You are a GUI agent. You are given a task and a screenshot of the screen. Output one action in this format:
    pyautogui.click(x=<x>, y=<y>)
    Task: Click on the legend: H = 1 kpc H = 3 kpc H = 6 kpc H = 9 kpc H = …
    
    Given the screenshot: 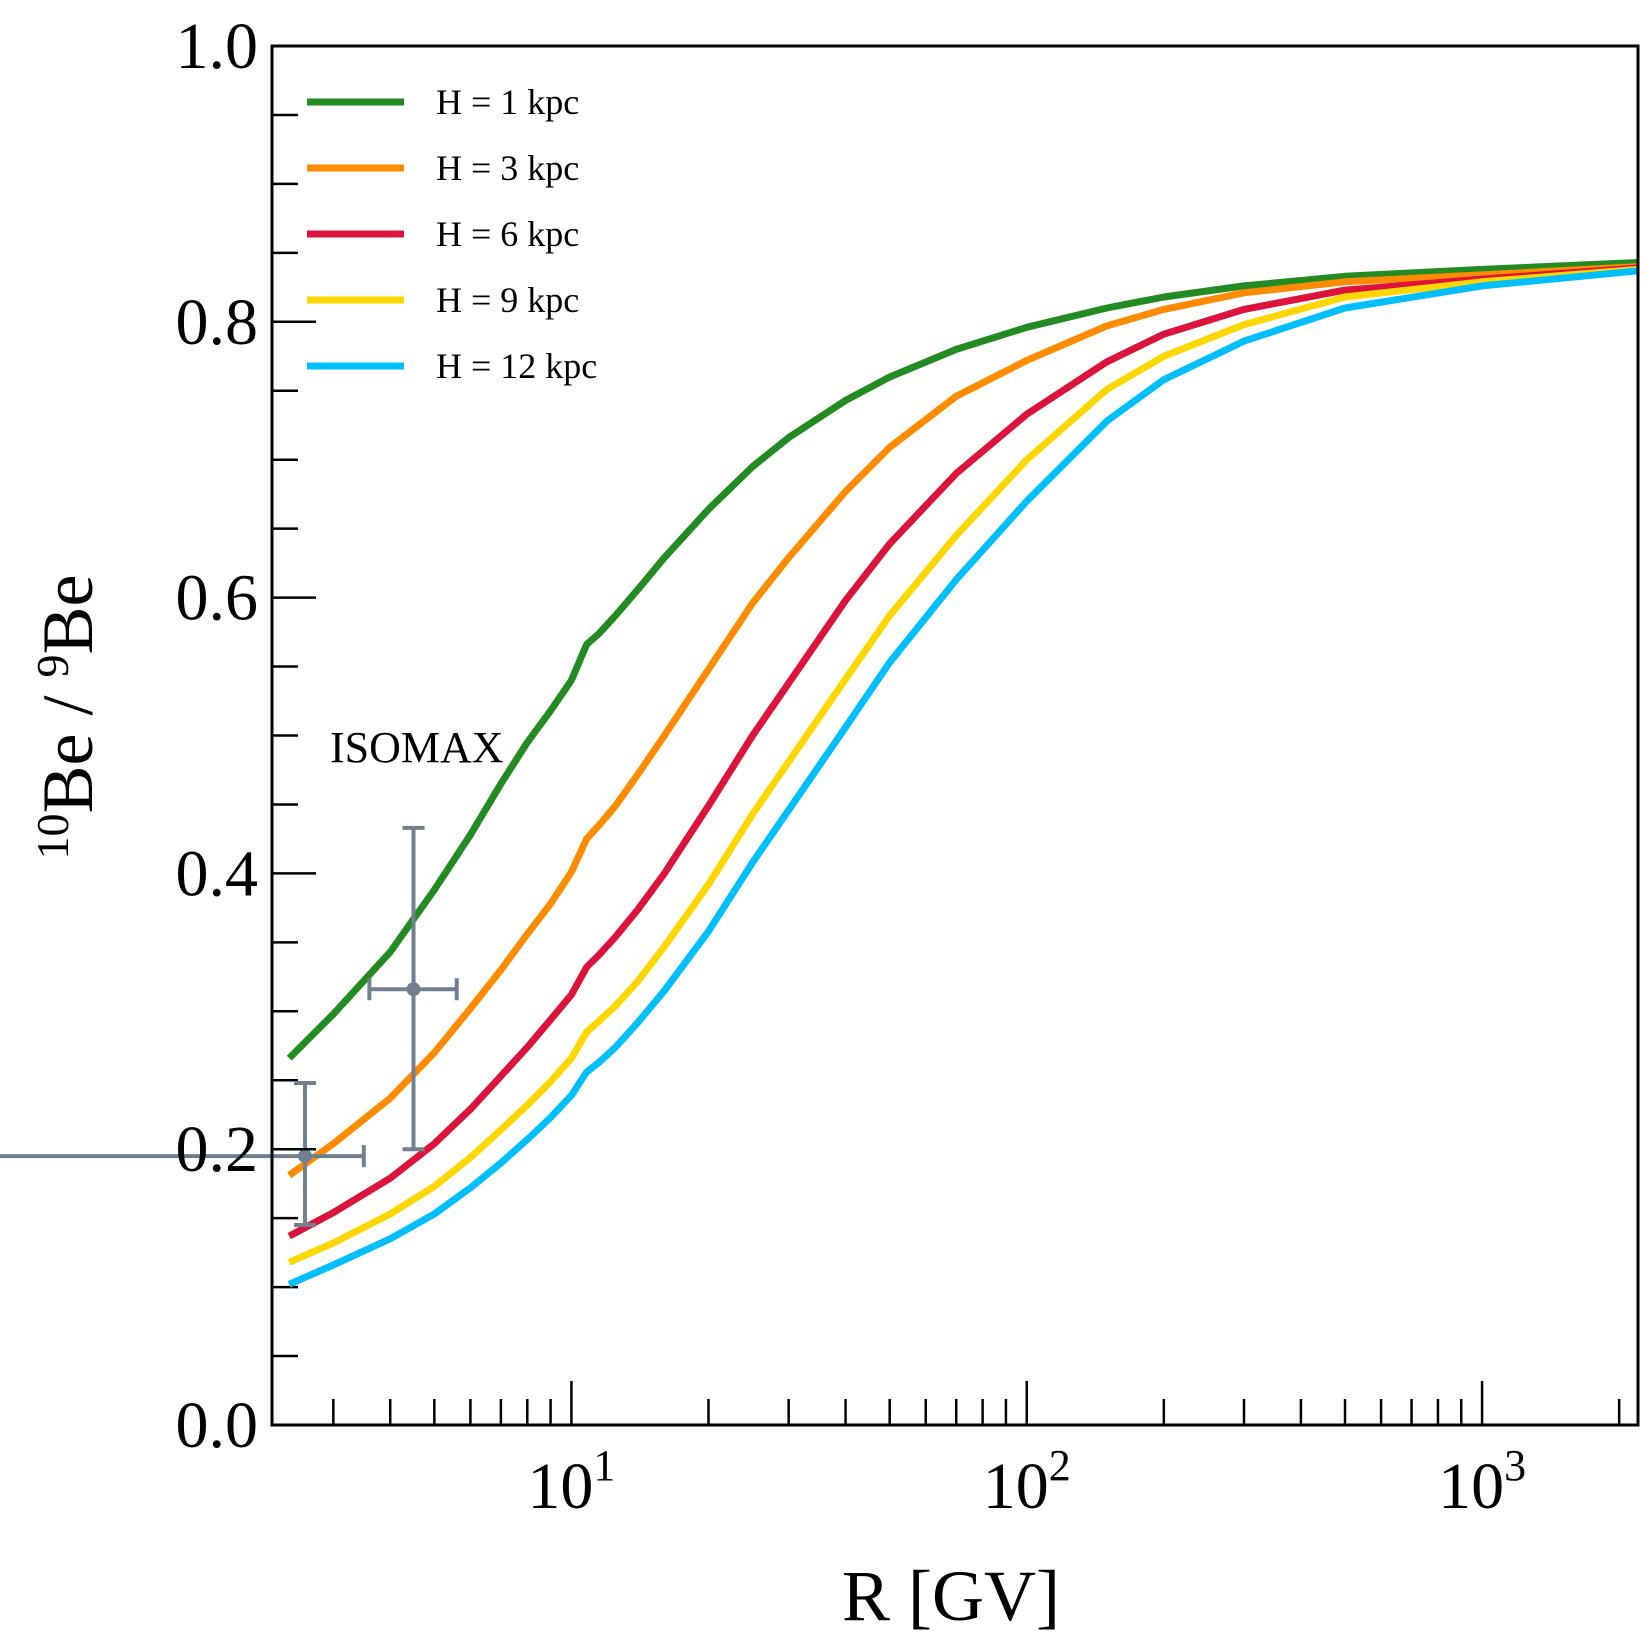 What is the action you would take?
    pyautogui.click(x=452, y=234)
    